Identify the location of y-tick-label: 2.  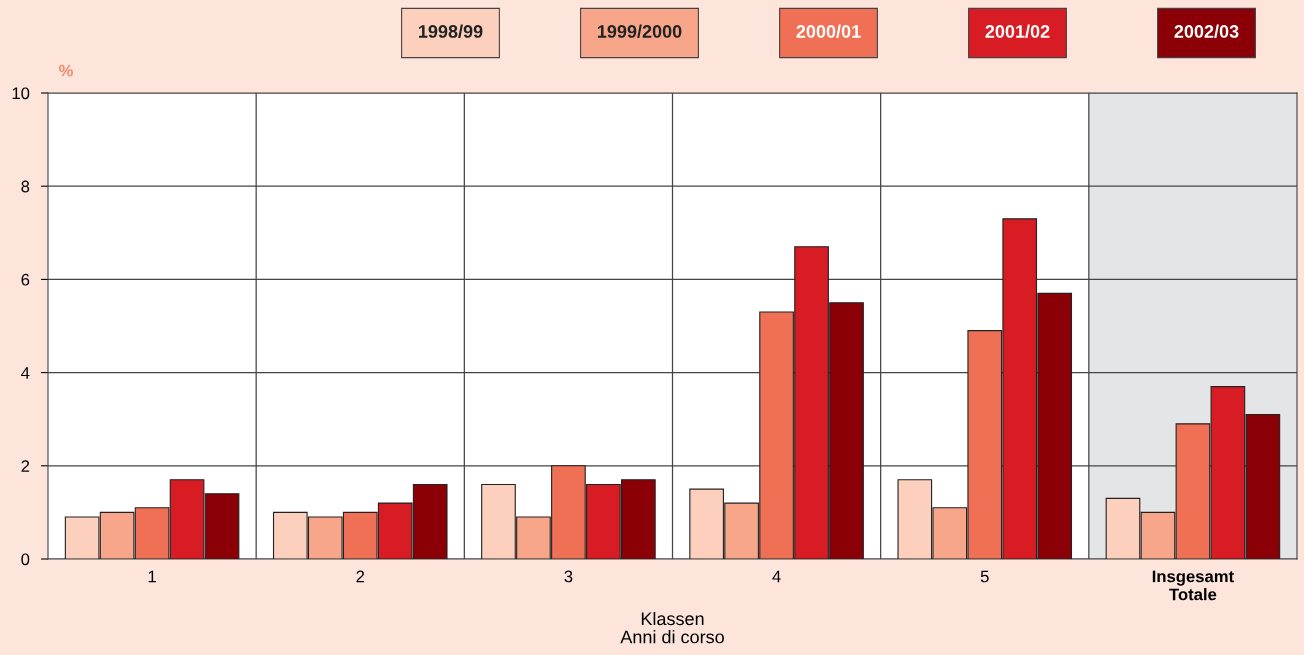
(25, 466).